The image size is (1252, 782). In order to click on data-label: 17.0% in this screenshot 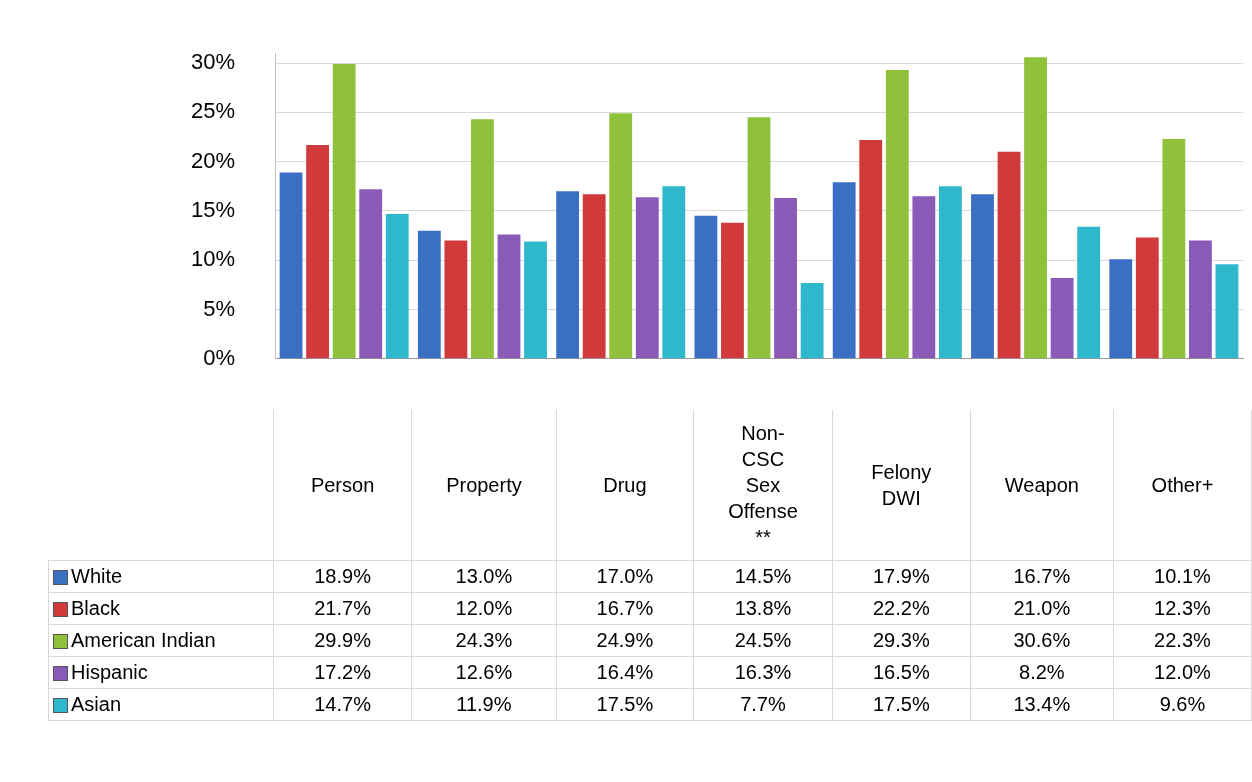, I will do `click(625, 576)`.